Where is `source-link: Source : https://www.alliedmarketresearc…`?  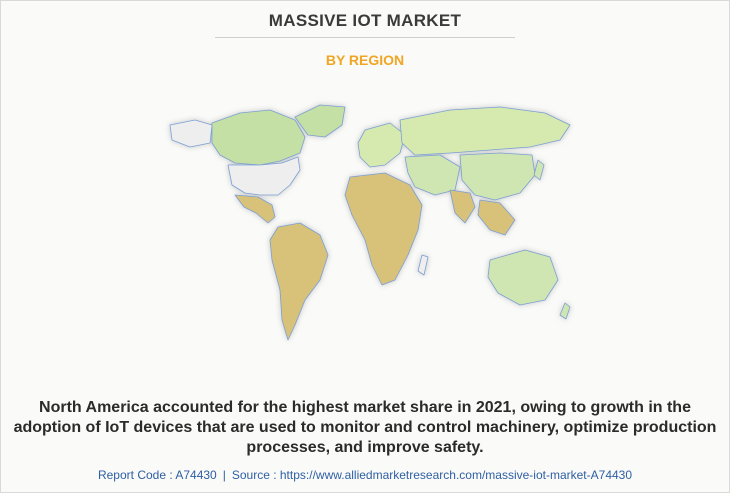
source-link: Source : https://www.alliedmarketresearc… is located at coordinates (432, 475).